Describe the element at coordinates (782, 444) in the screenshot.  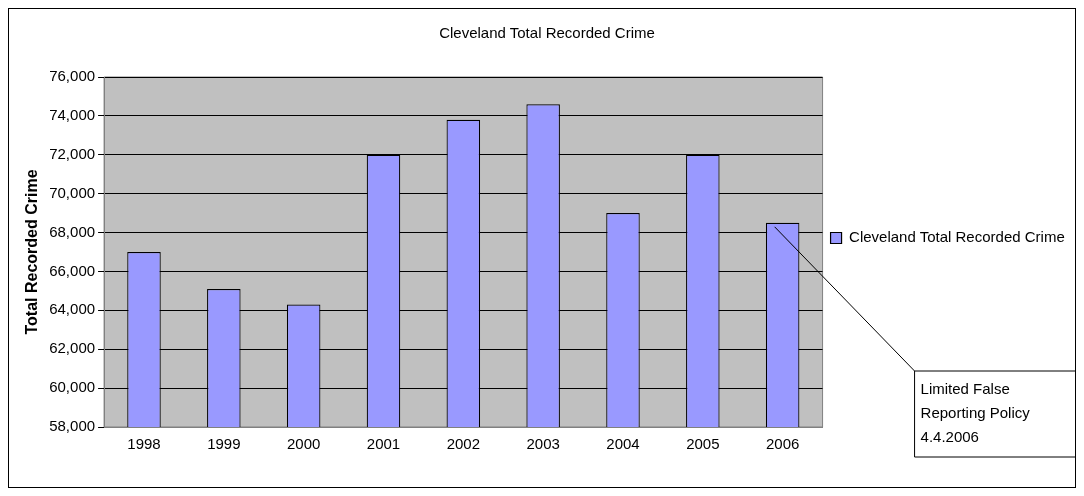
I see `x-tick-label: 2006` at that location.